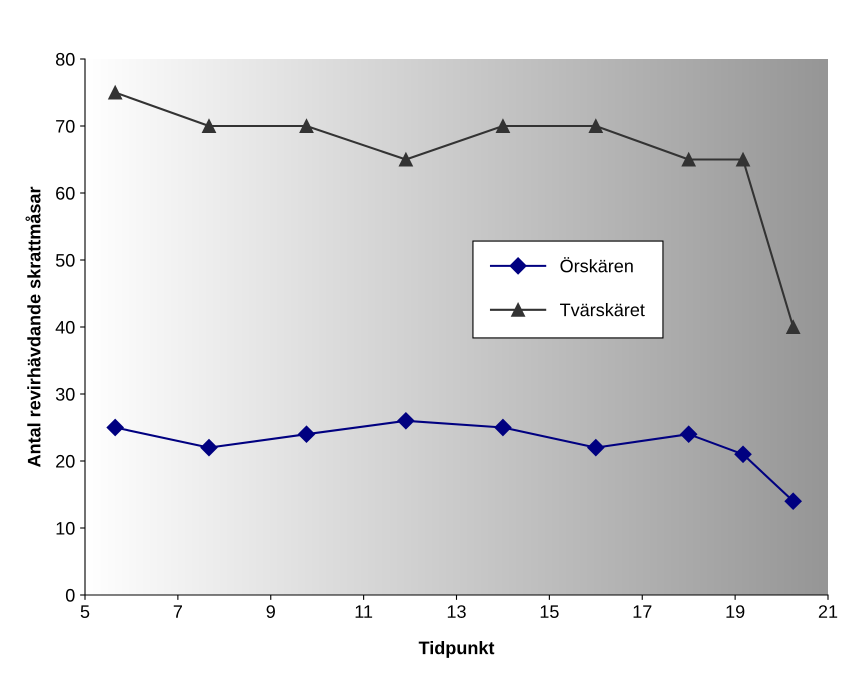 This screenshot has height=681, width=843. What do you see at coordinates (643, 611) in the screenshot?
I see `x-tick-label: 17` at bounding box center [643, 611].